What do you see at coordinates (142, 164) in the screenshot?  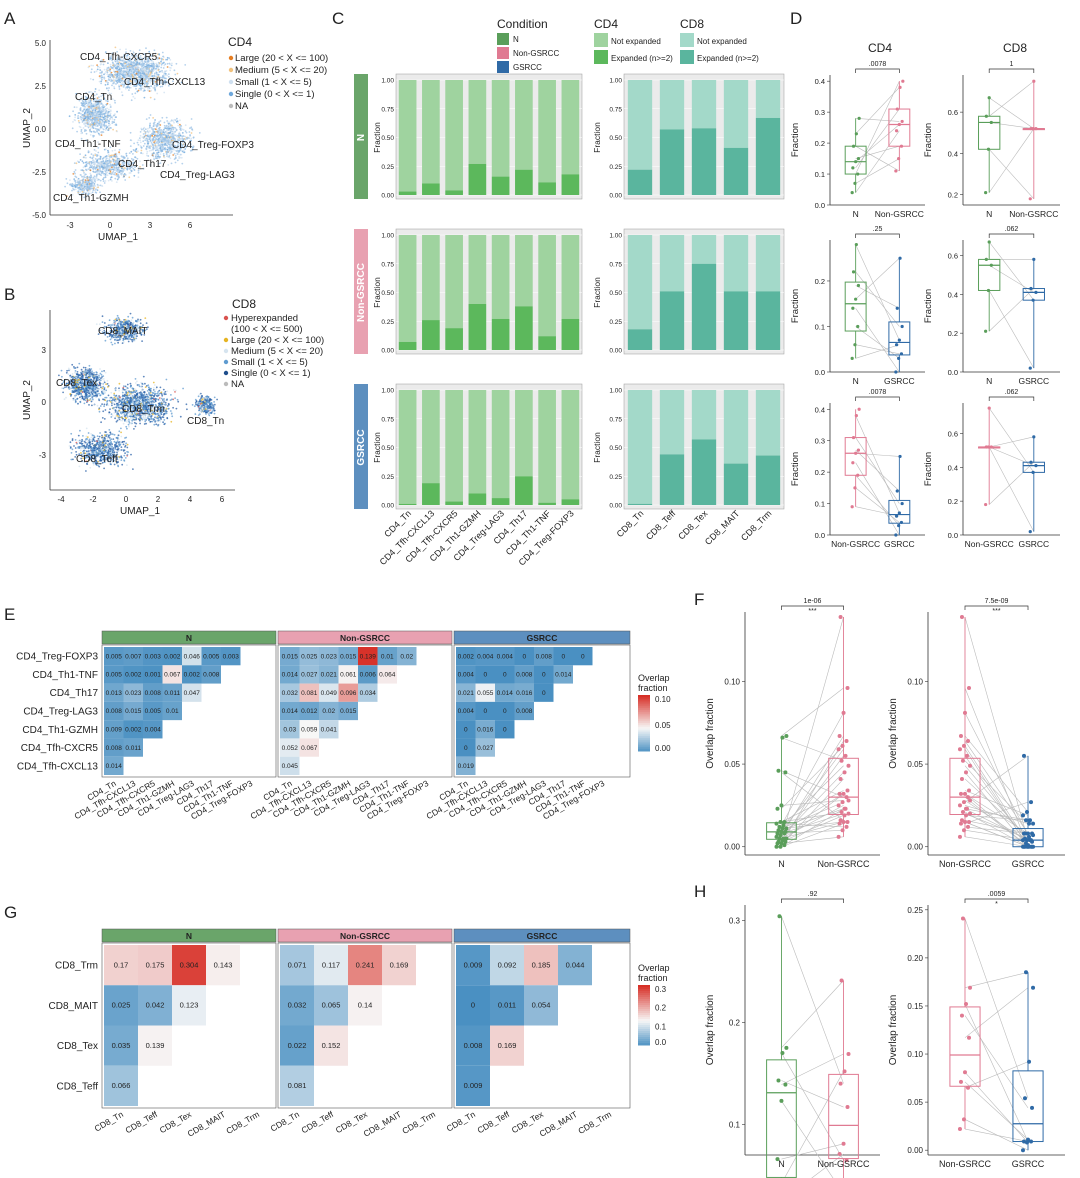 I see `cluster-label: CD4_Th17` at bounding box center [142, 164].